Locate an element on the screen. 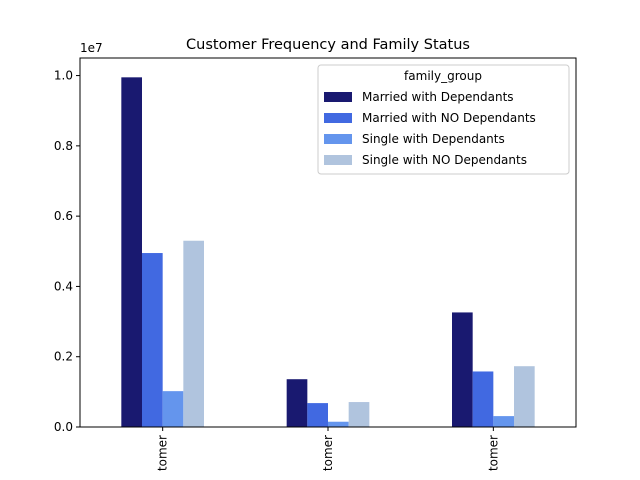 This screenshot has width=640, height=480. y-axis-scale-label: 1e7 is located at coordinates (91, 48).